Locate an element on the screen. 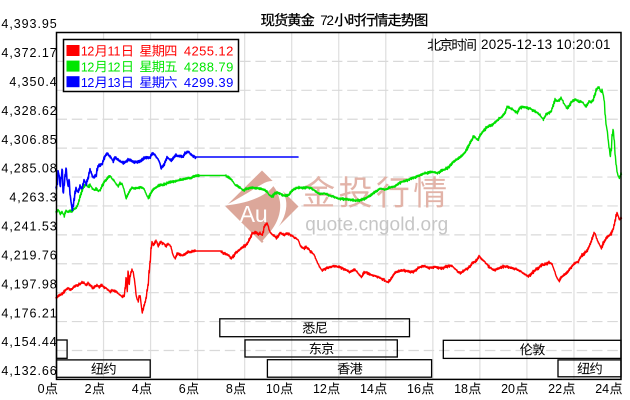 Image resolution: width=630 pixels, height=400 pixels. svg-text: 8 is located at coordinates (229, 389).